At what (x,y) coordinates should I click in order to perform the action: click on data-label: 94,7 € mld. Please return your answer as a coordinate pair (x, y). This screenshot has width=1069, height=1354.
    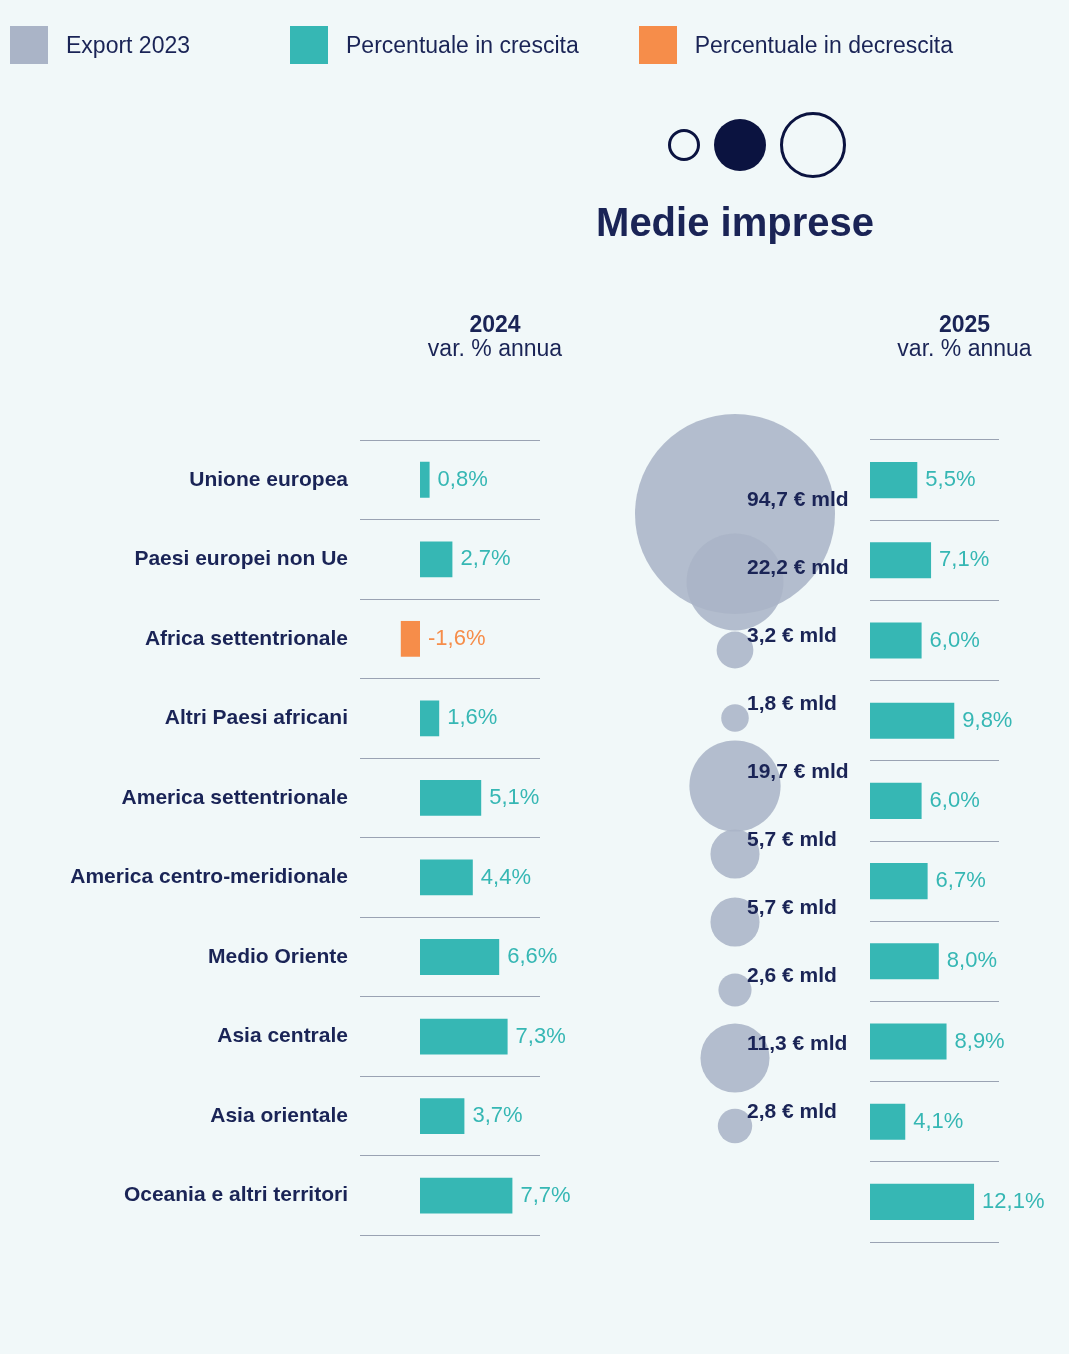
    Looking at the image, I should click on (798, 498).